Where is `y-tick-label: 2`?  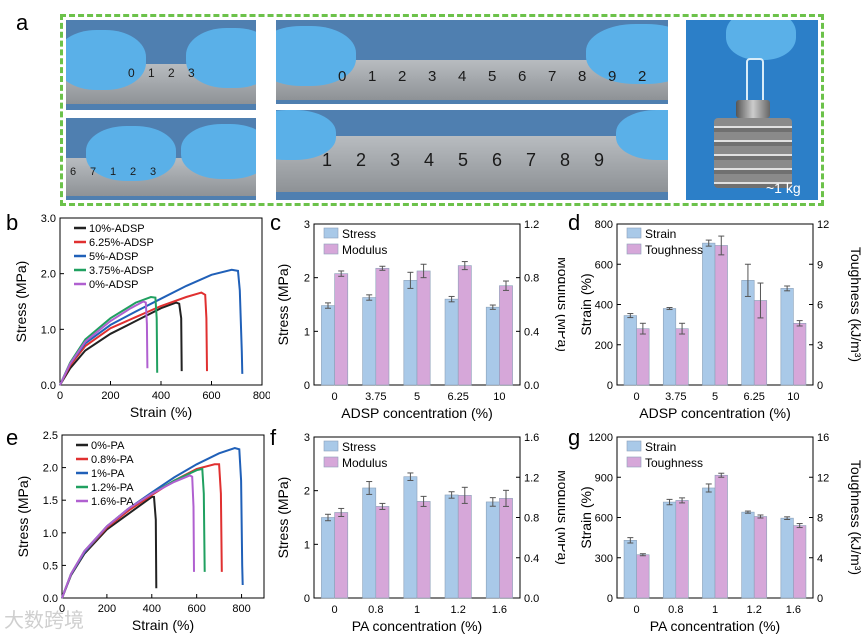
y-tick-label: 2 is located at coordinates (307, 492).